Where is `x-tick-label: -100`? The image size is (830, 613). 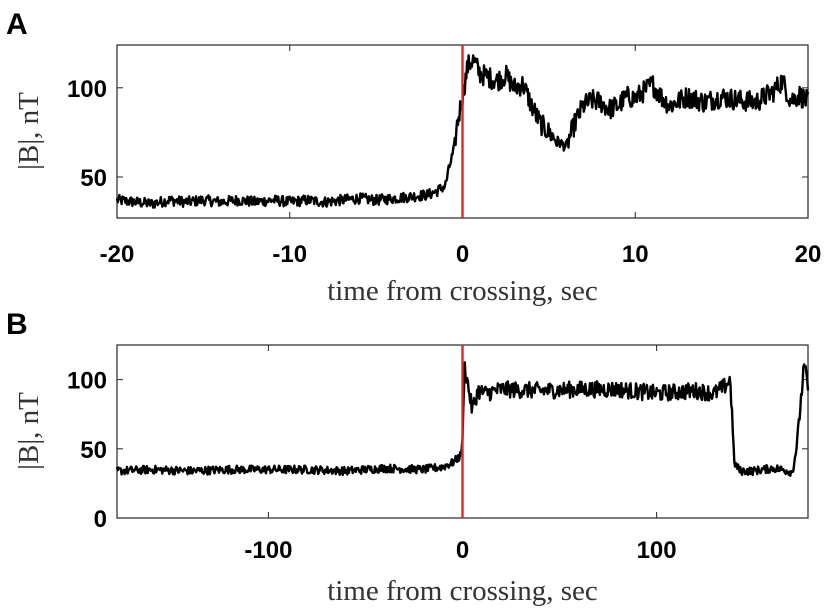
x-tick-label: -100 is located at coordinates (268, 550).